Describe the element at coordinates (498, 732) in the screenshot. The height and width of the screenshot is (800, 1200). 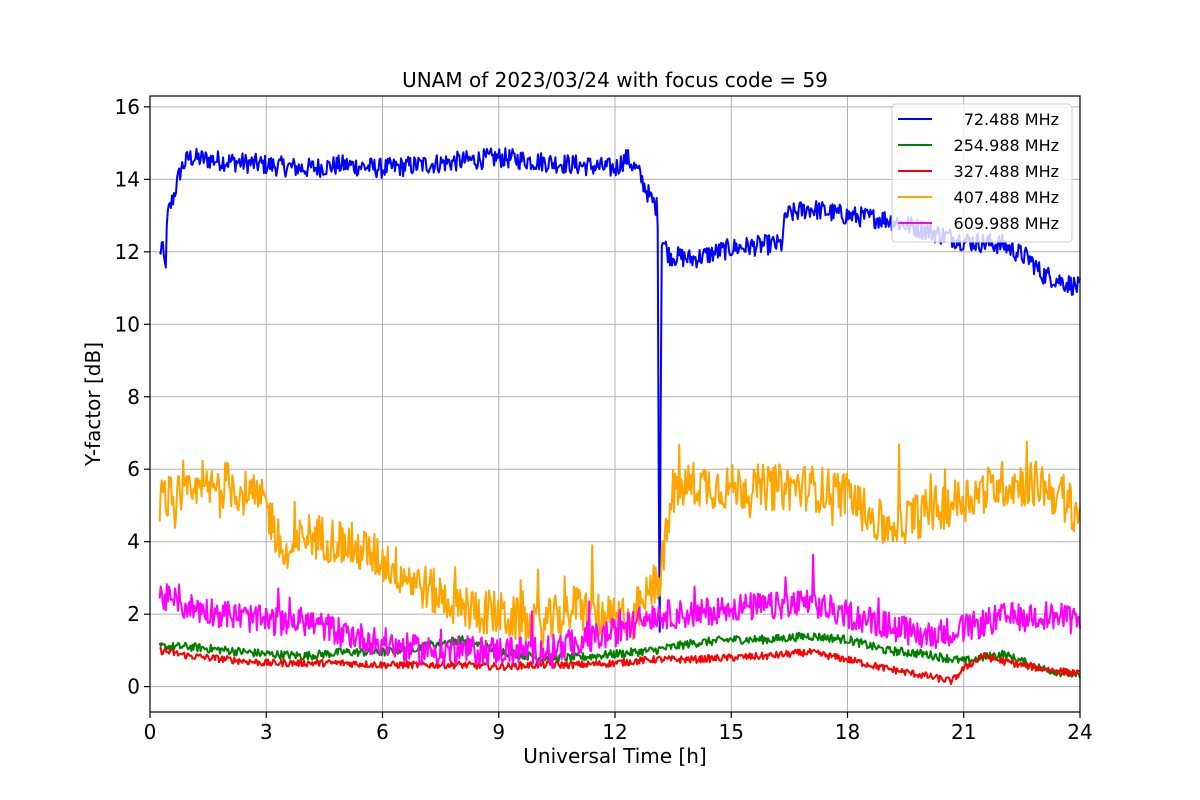
I see `x-tick-label: 9` at that location.